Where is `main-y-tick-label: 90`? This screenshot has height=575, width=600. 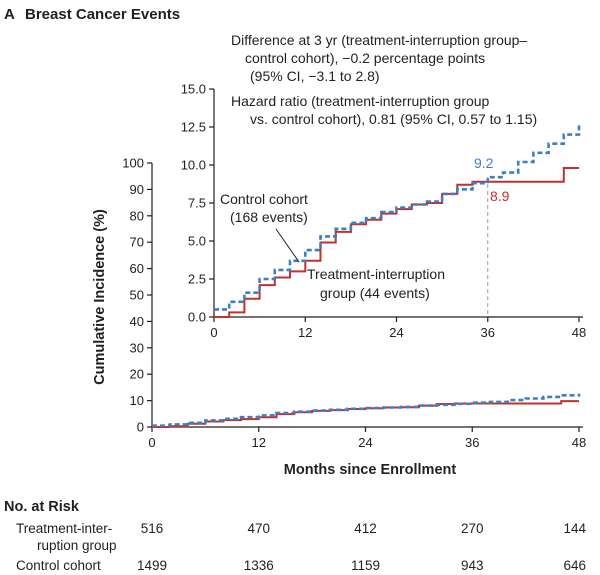
main-y-tick-label: 90 is located at coordinates (137, 189).